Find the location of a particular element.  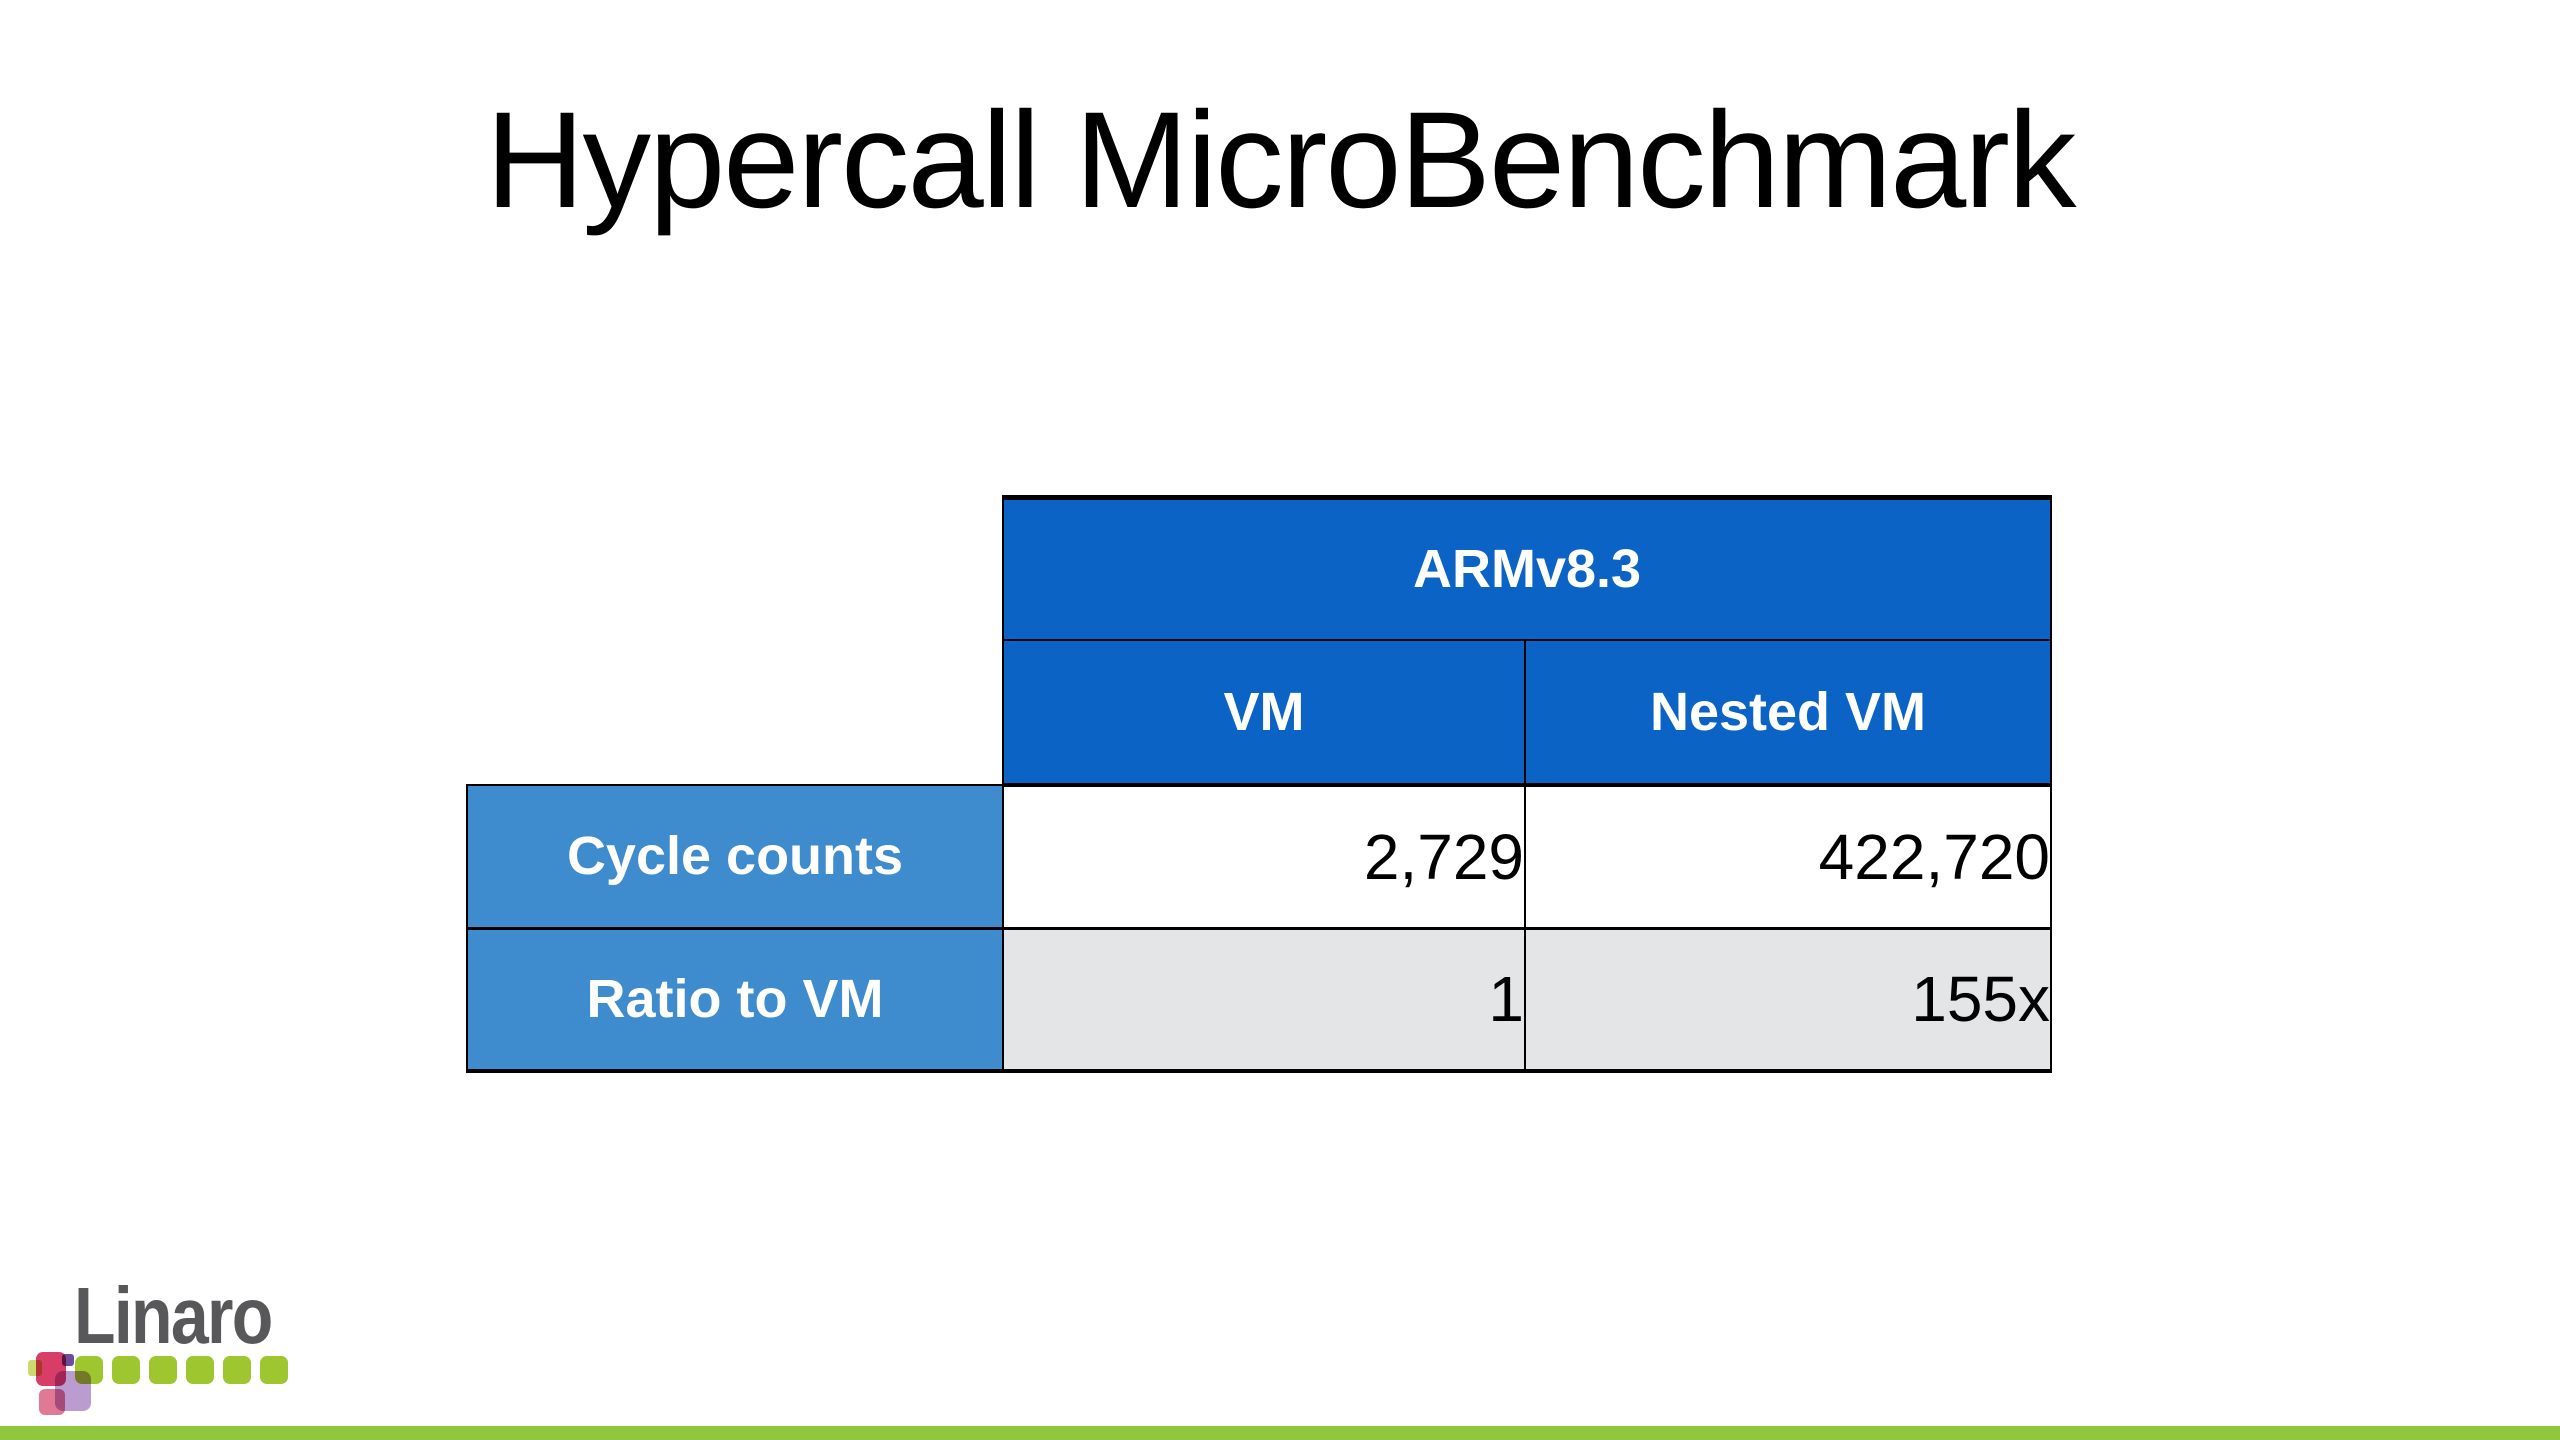

value-cell-nested-cycles: 422,720 is located at coordinates (1788, 856).